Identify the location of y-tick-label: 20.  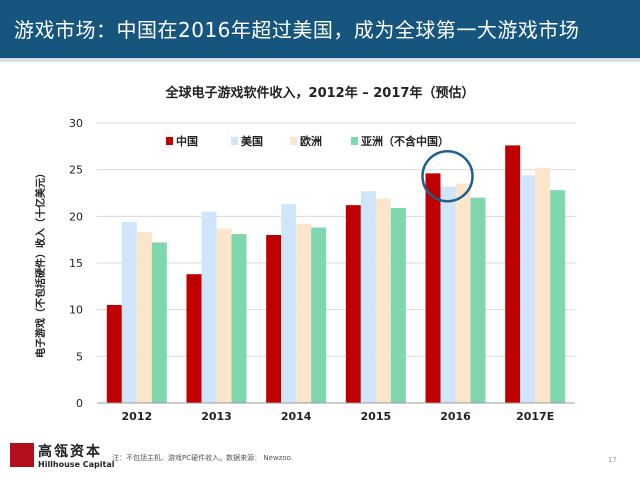
(76, 216).